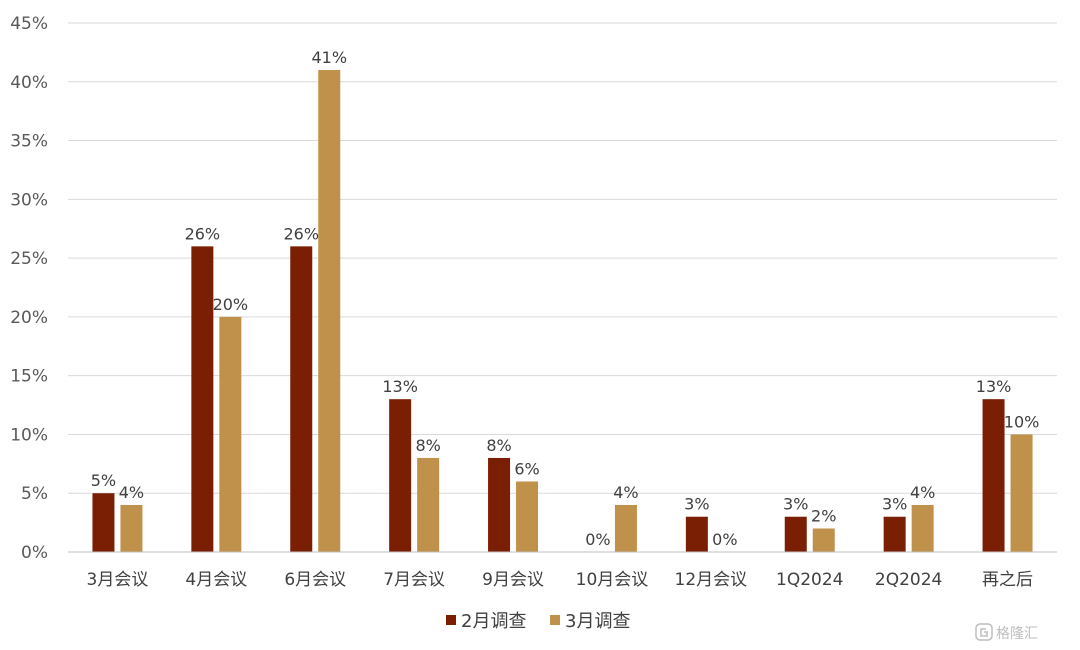 This screenshot has width=1080, height=650. I want to click on y-tick-label: 40%, so click(29, 83).